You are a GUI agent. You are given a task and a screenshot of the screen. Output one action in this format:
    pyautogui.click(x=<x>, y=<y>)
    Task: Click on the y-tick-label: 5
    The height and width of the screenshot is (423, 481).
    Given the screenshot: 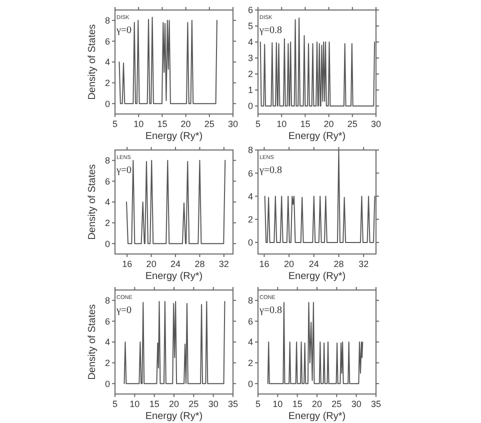 What is the action you would take?
    pyautogui.click(x=250, y=26)
    